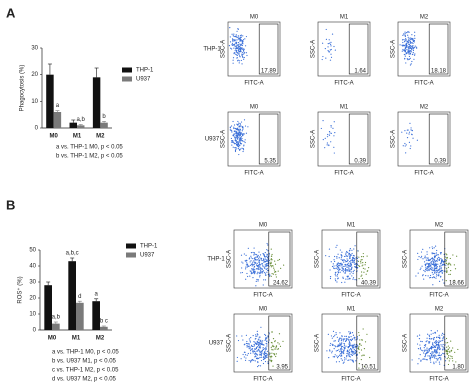  I want to click on footnote: d vs. U937 M2, p < 0.05, so click(84, 380).